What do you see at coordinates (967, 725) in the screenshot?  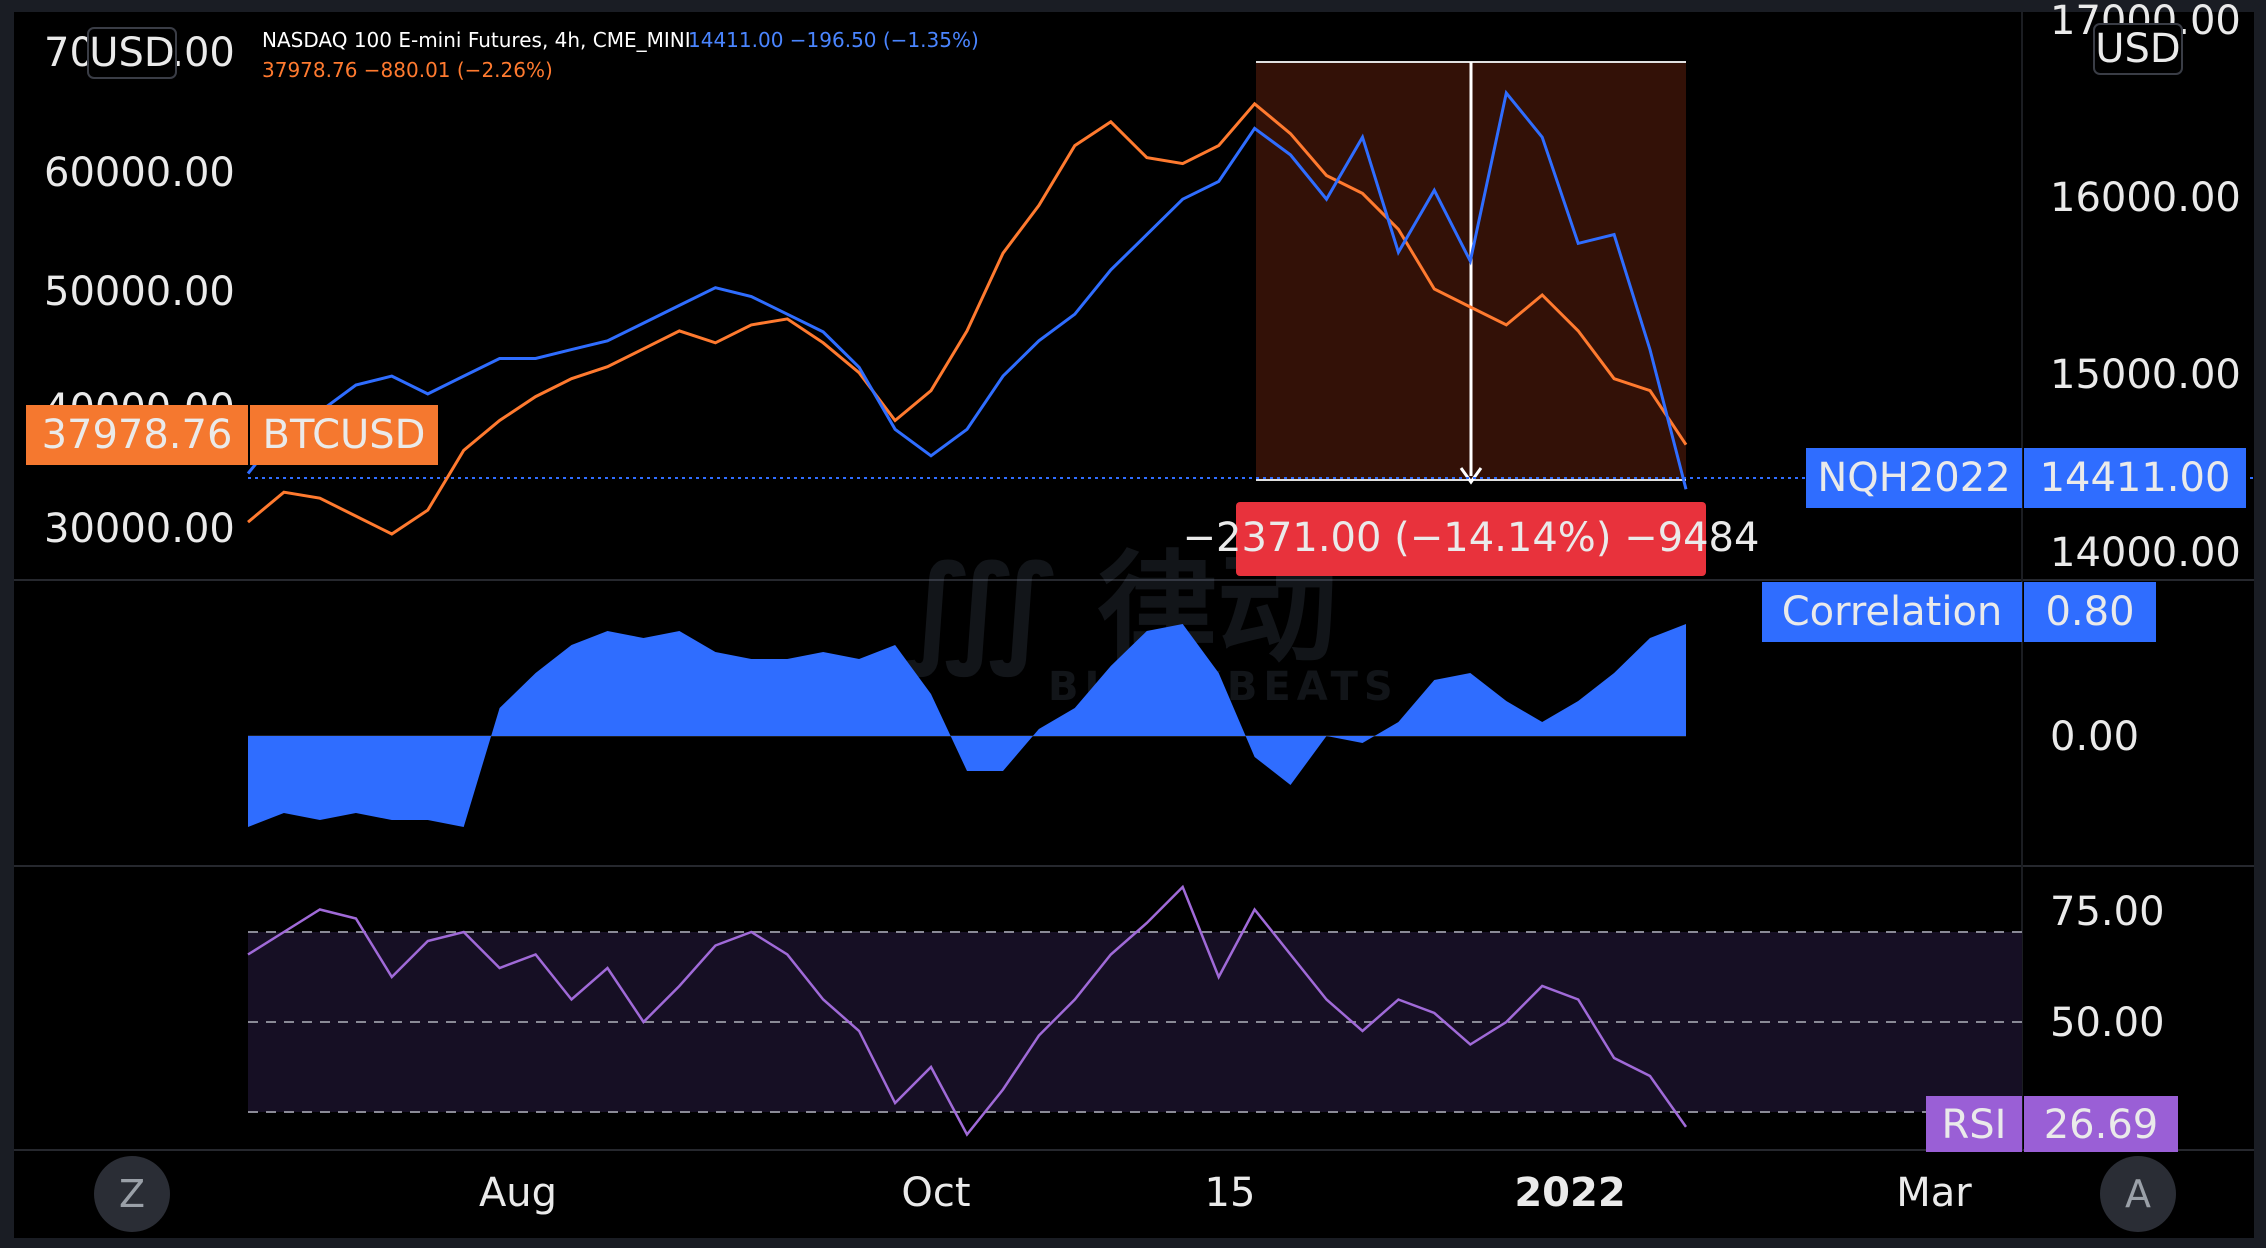 I see `correlation-area` at bounding box center [967, 725].